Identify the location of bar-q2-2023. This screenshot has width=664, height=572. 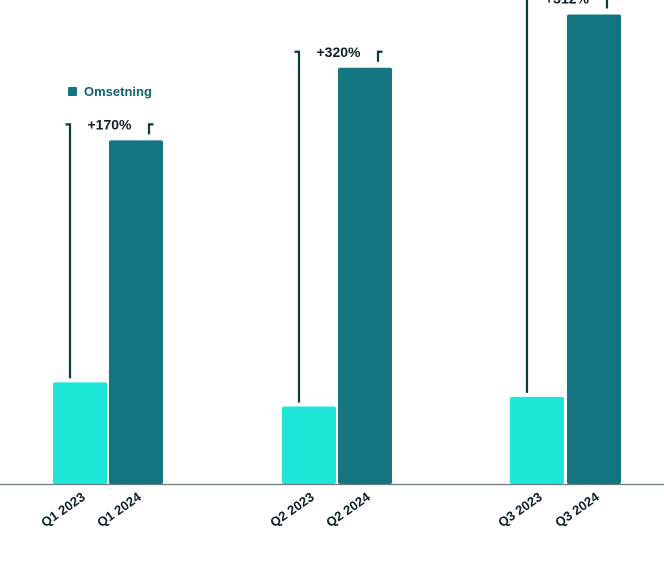
(309, 445).